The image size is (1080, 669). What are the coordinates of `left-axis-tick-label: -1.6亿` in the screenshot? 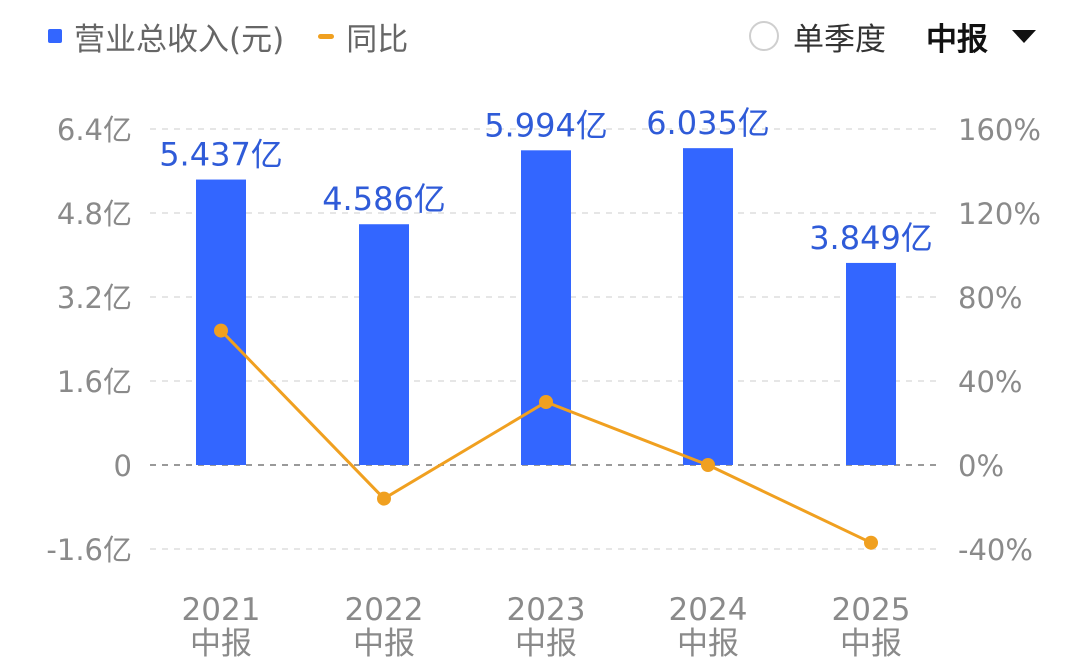 It's located at (89, 550).